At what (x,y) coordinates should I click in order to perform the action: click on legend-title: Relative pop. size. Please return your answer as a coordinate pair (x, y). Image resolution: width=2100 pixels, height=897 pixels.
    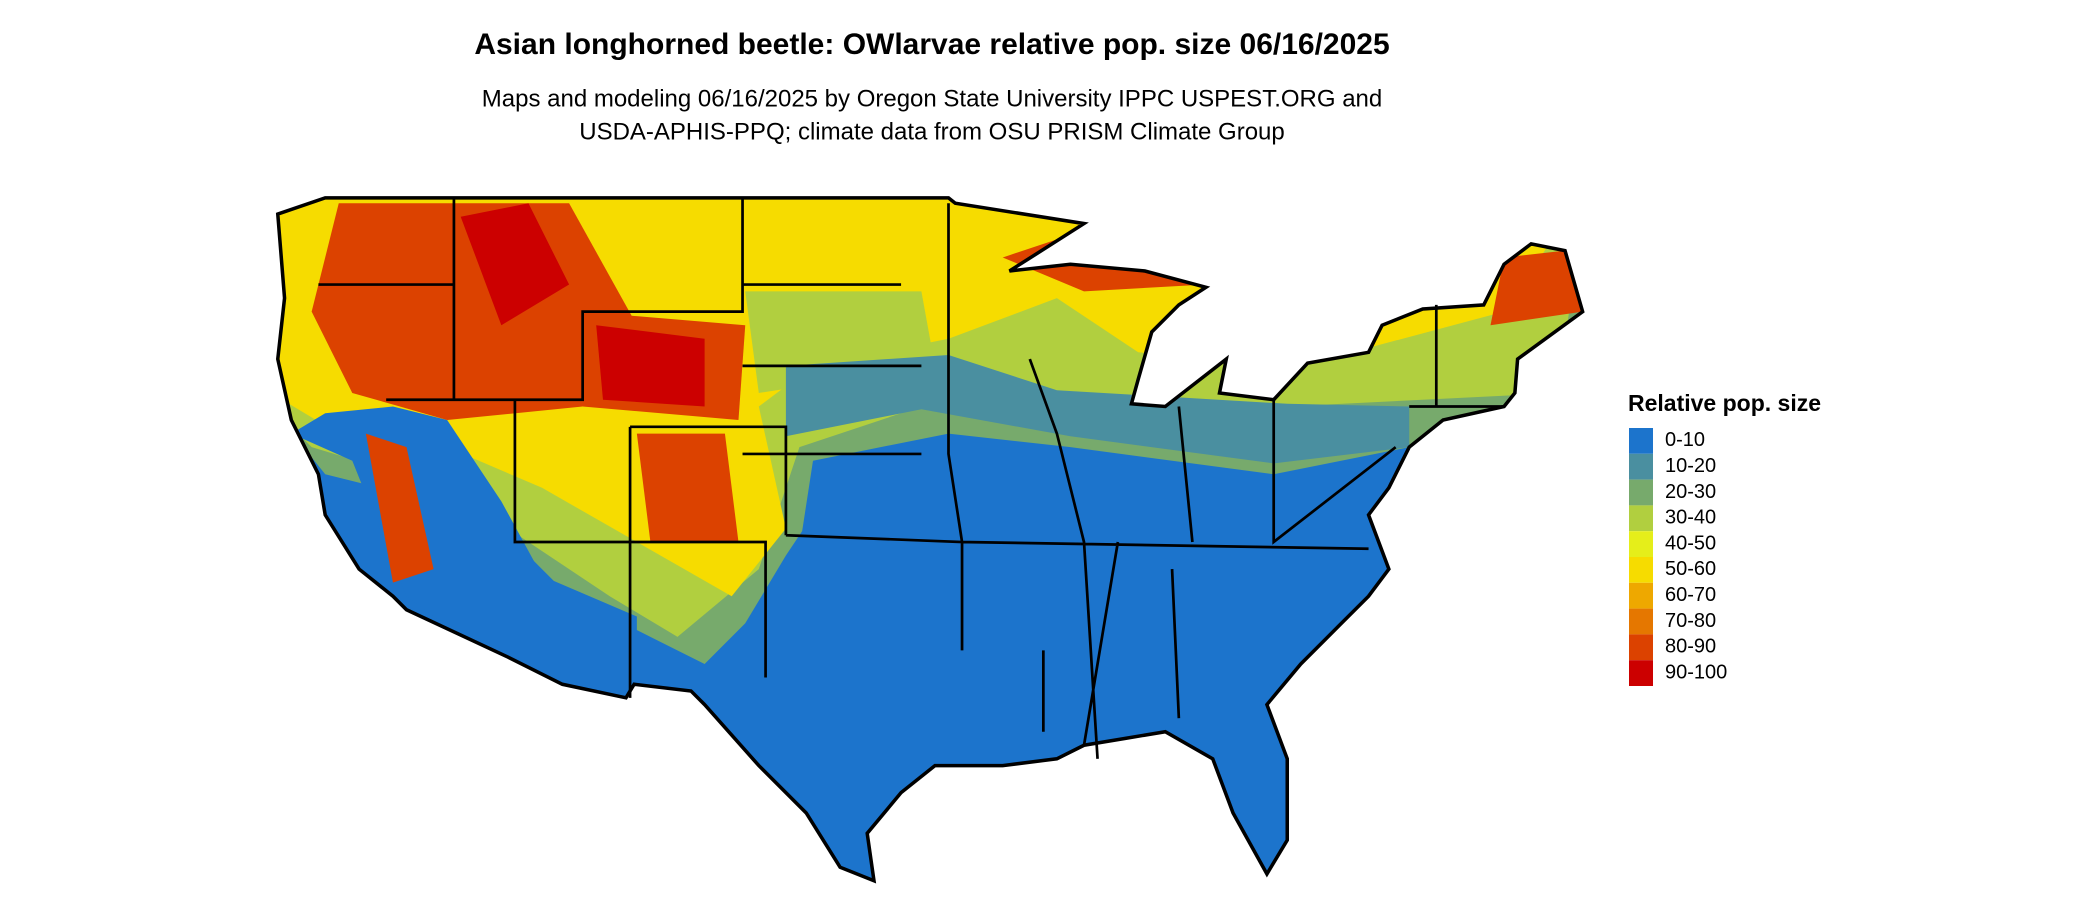
    Looking at the image, I should click on (1724, 403).